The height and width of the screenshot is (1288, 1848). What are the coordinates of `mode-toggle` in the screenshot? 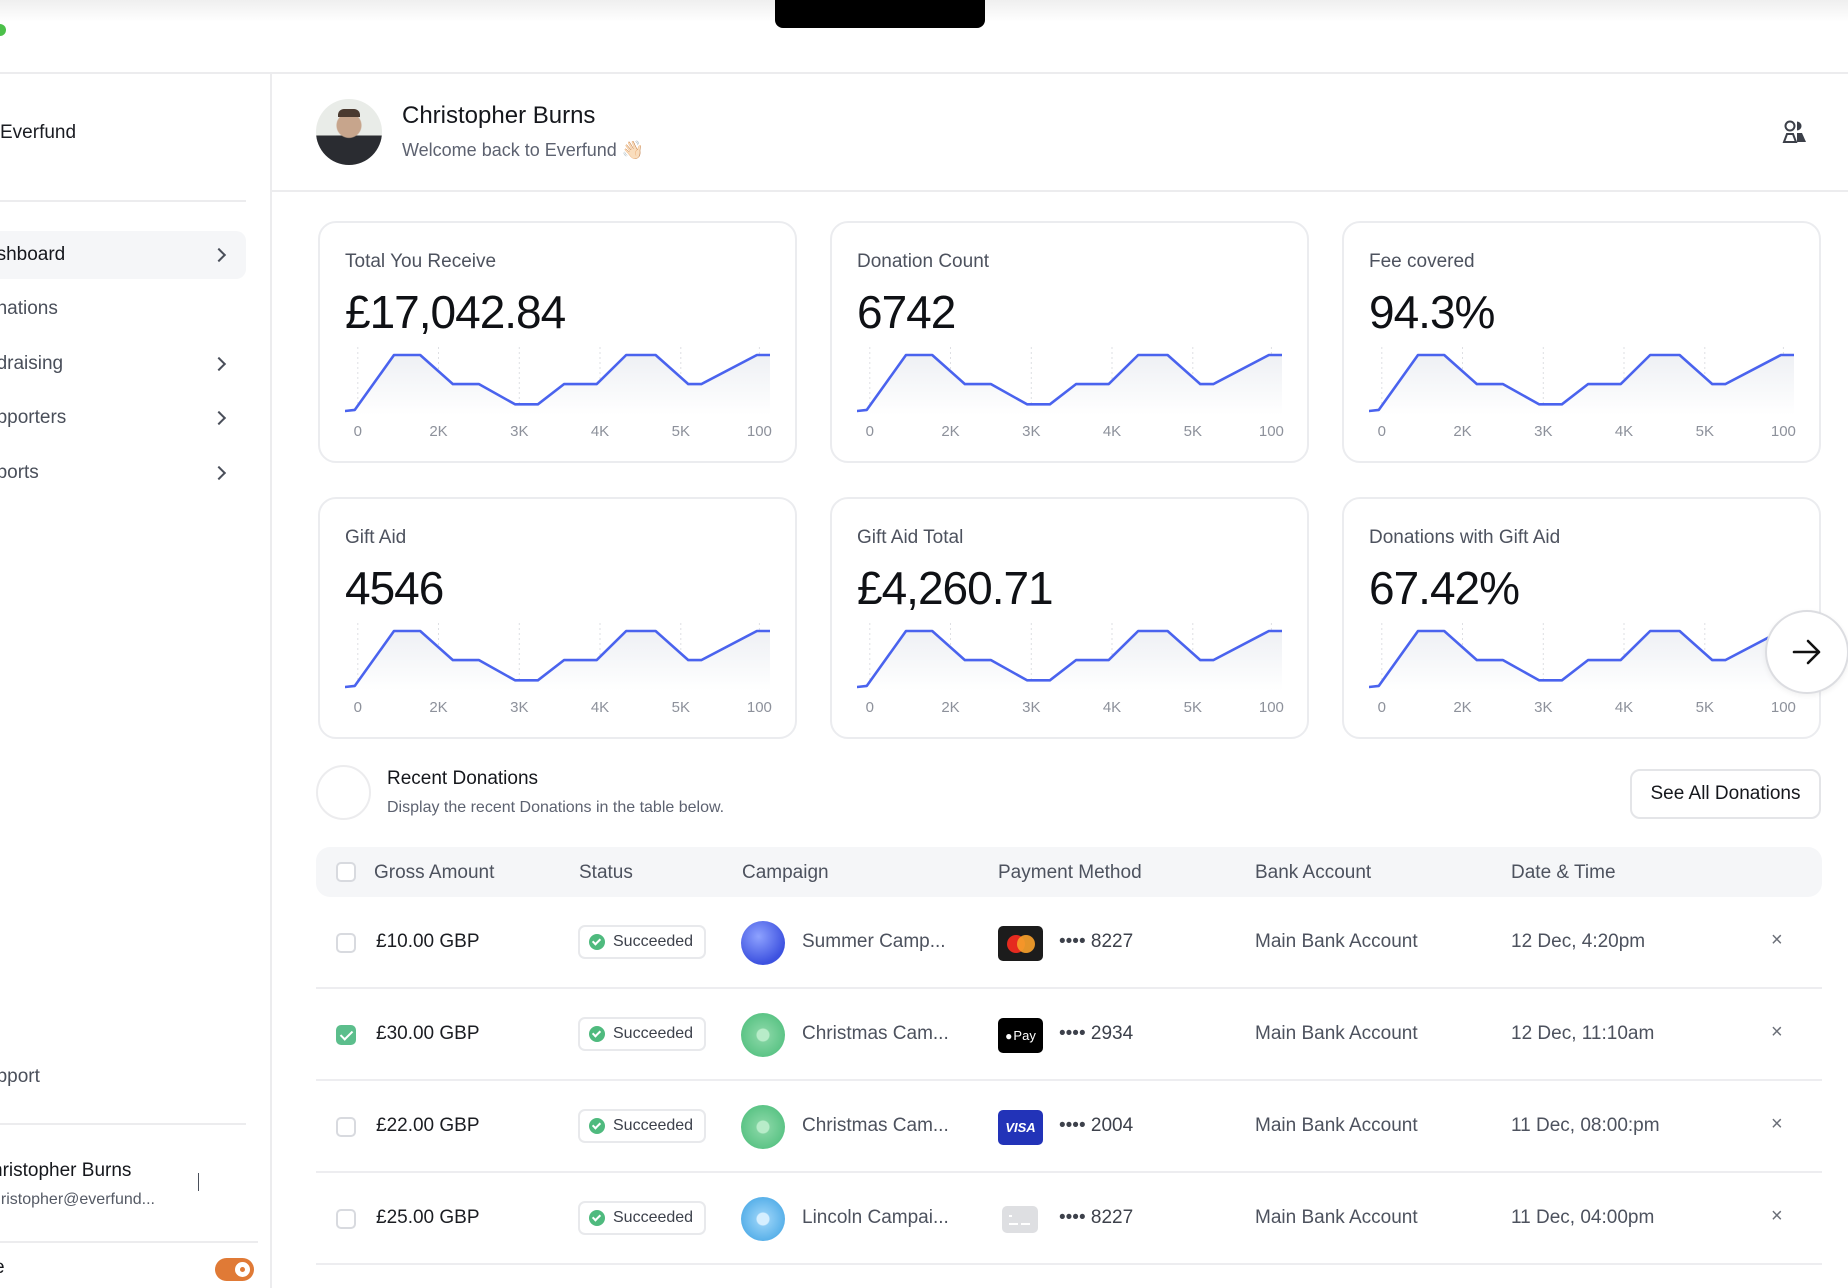 It's located at (234, 1269).